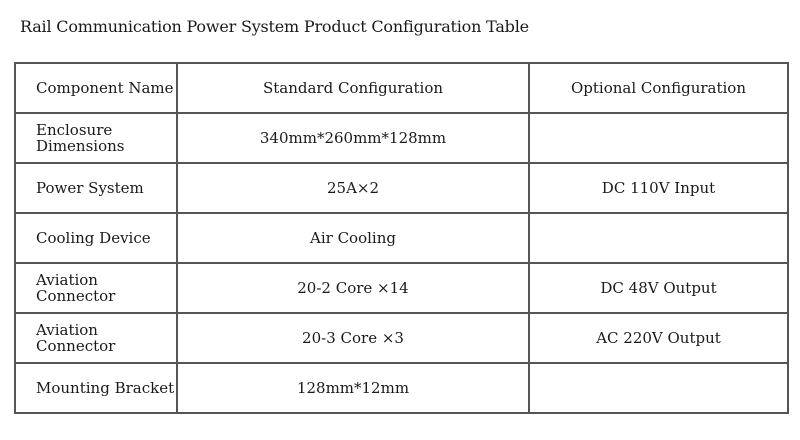 The image size is (800, 440). Describe the element at coordinates (658, 188) in the screenshot. I see `optional-config-cell: DC 110V Input` at that location.